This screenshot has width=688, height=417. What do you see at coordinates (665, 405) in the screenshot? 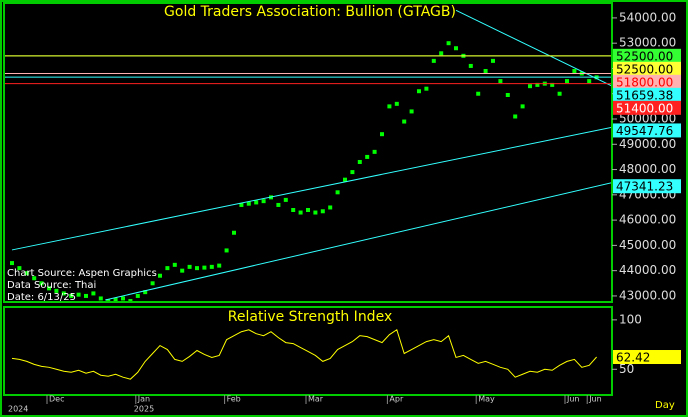
I see `x-unit: Day` at bounding box center [665, 405].